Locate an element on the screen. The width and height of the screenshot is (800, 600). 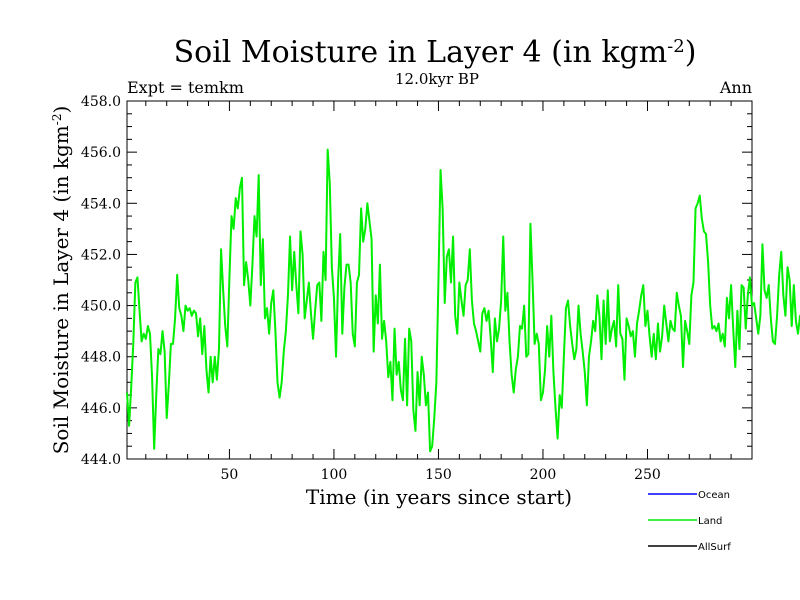
y-axis-label: Soil Moisture in Layer 4 (in kgm-2) is located at coordinates (61, 280).